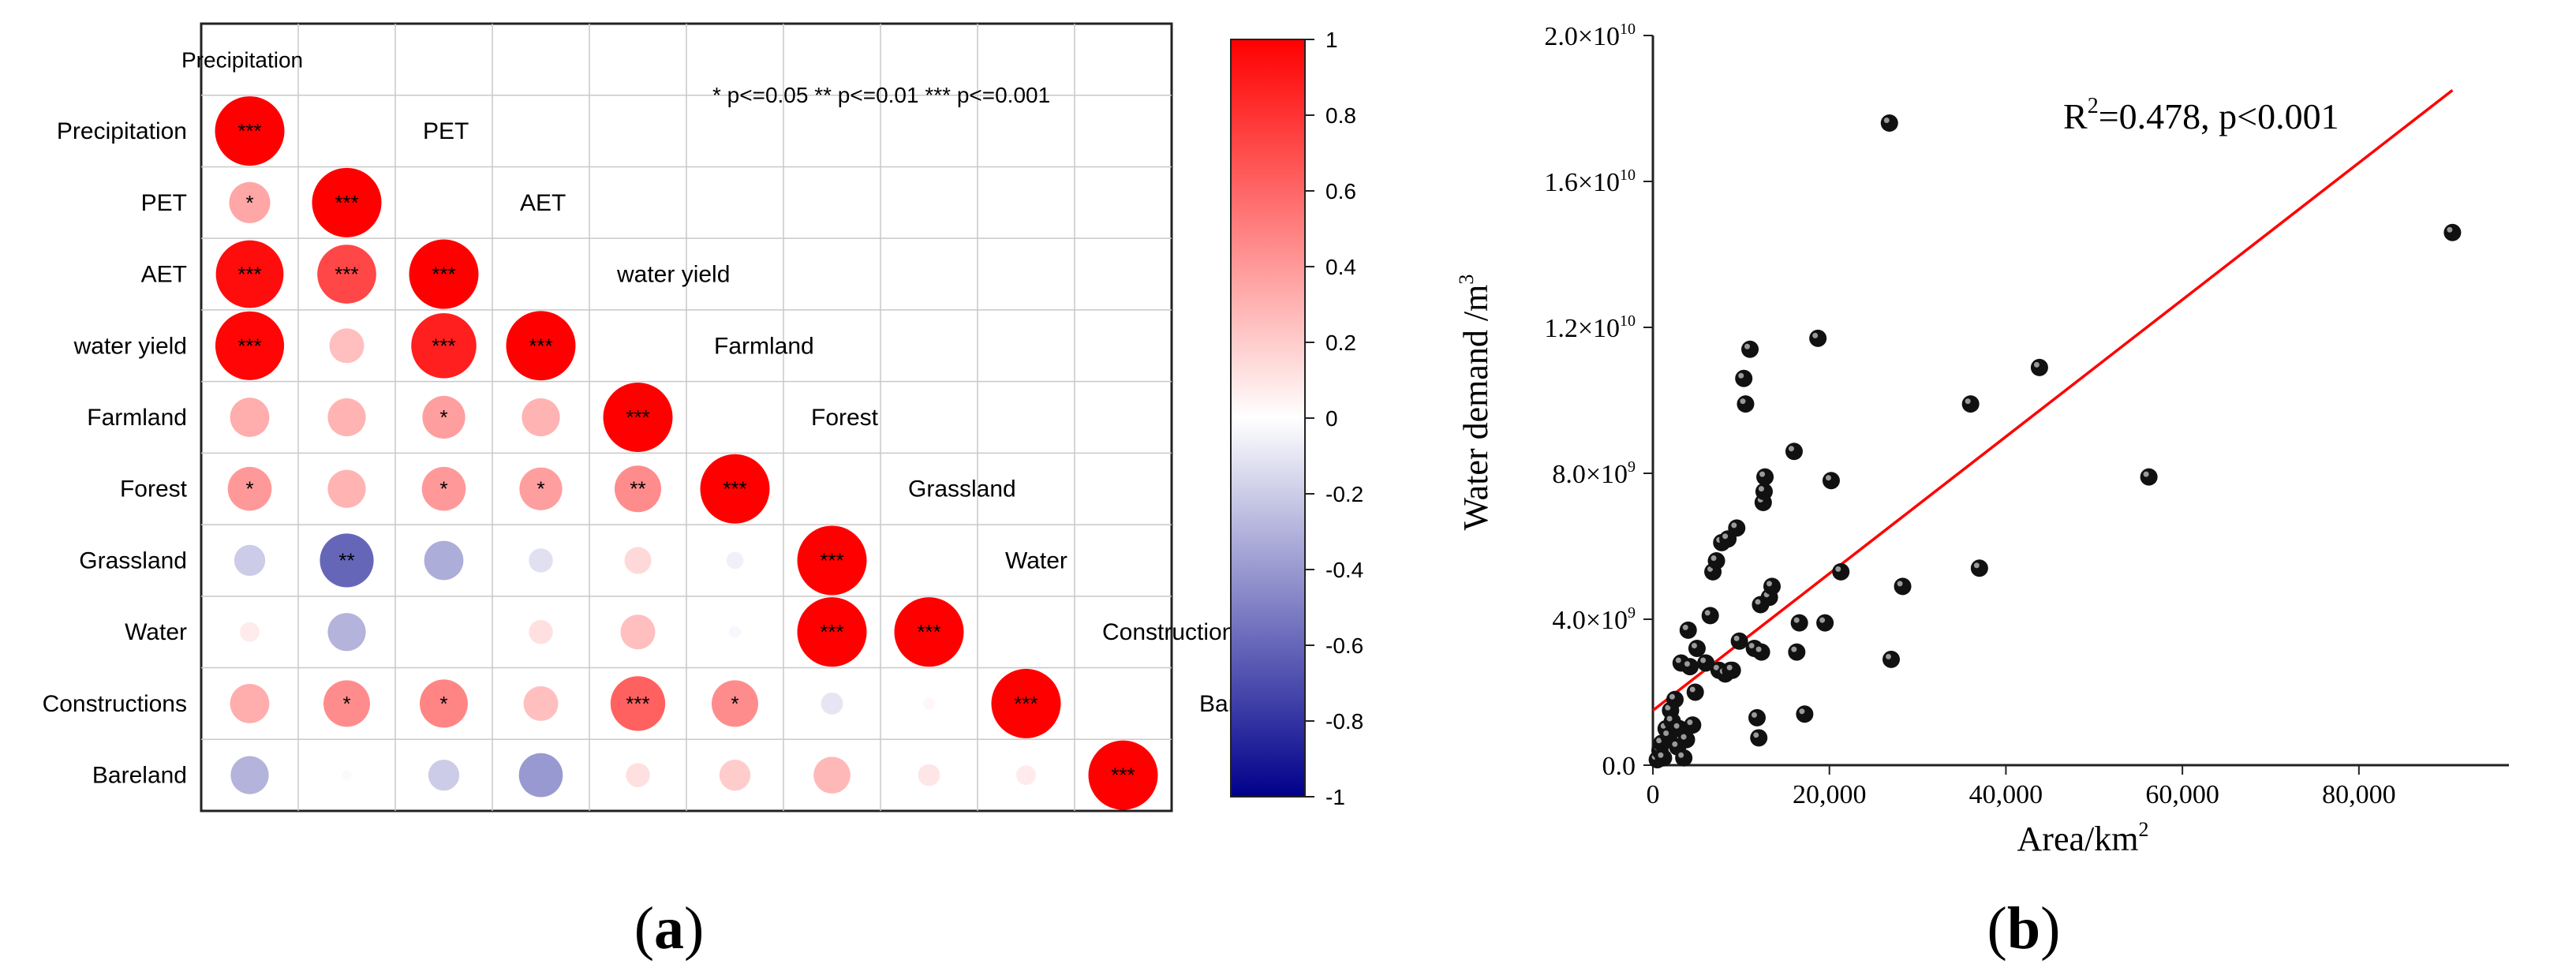 The height and width of the screenshot is (975, 2576). I want to click on fit-annotation: R2=0.478, p<0.001, so click(2201, 115).